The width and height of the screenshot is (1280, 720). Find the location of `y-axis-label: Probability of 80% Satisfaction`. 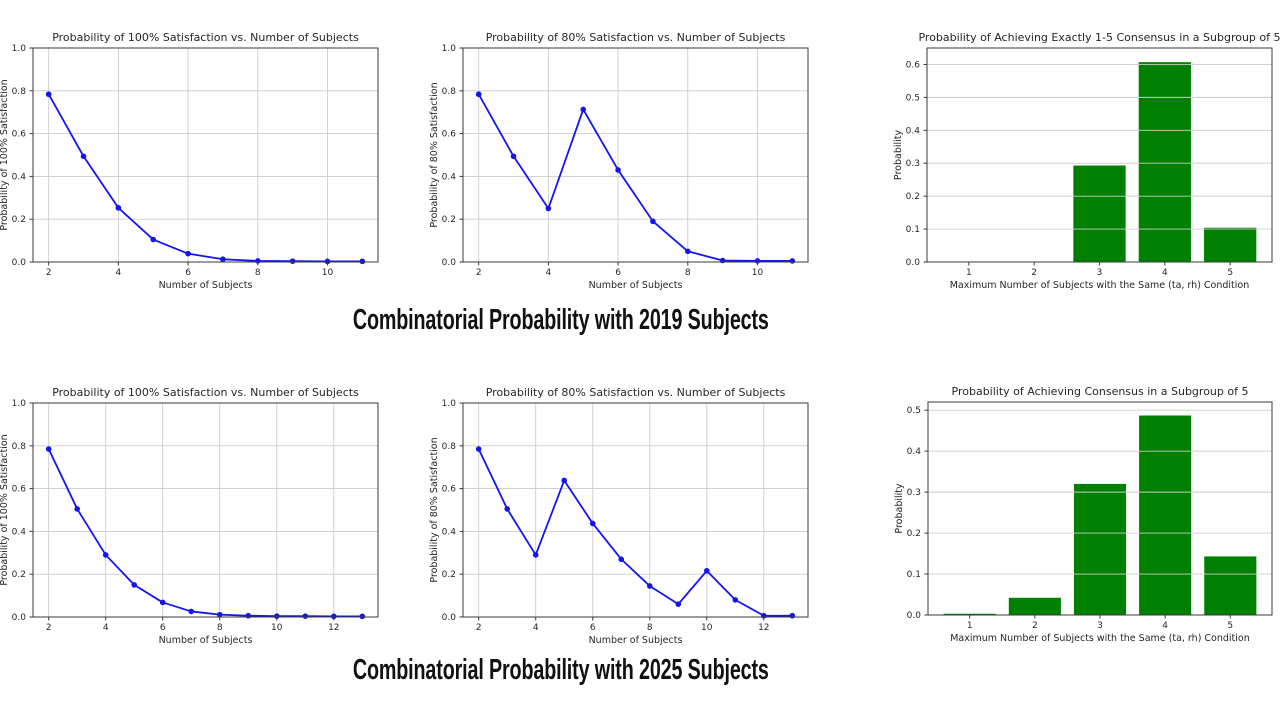

y-axis-label: Probability of 80% Satisfaction is located at coordinates (434, 154).